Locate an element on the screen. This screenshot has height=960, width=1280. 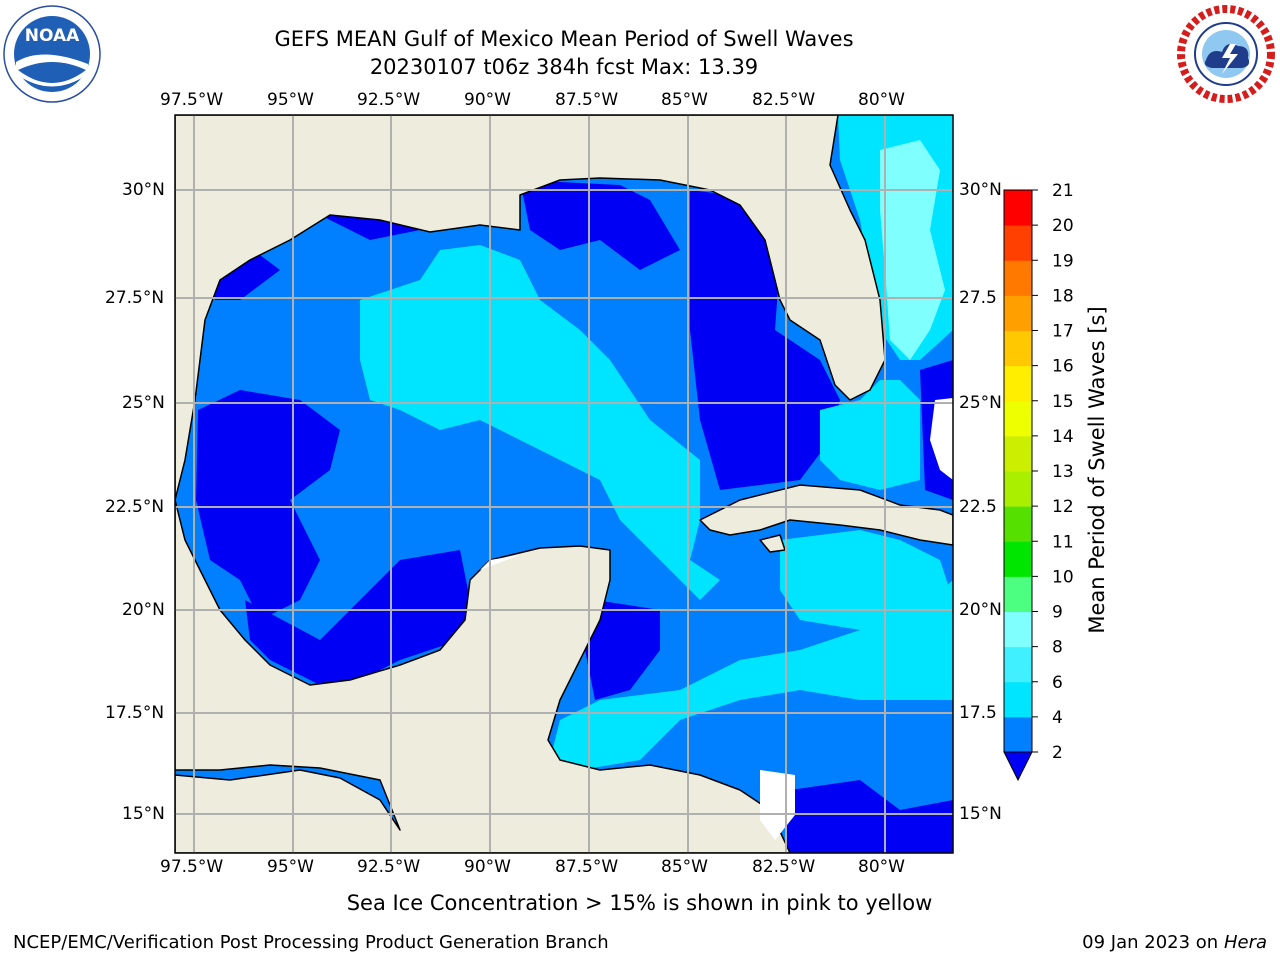
lon-label-top: 90°W is located at coordinates (487, 100).